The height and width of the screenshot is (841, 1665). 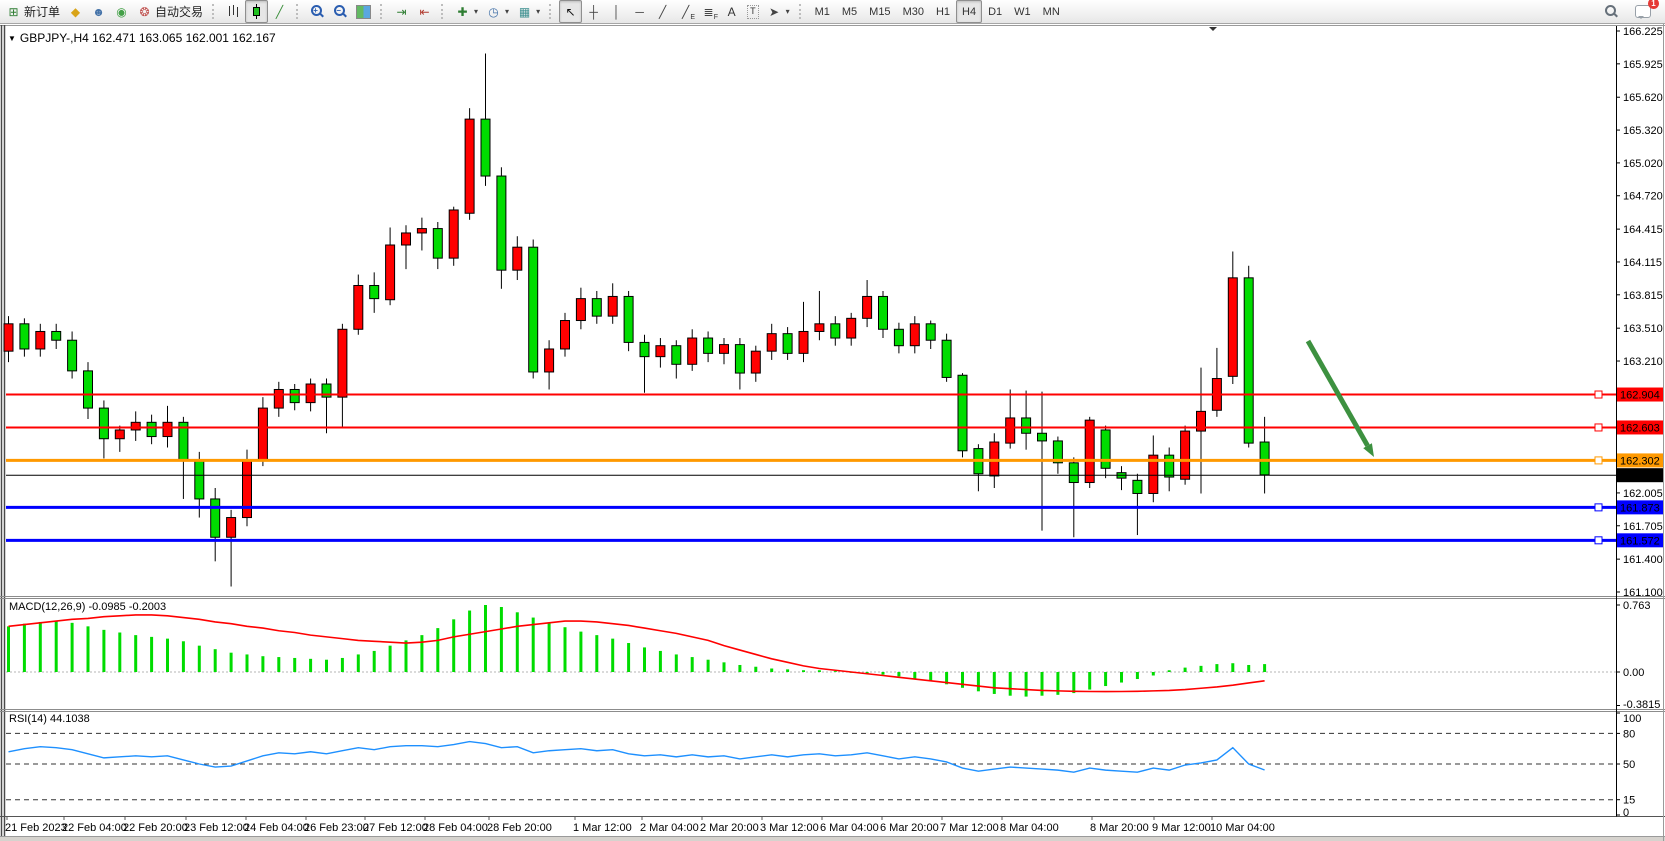 What do you see at coordinates (1611, 11) in the screenshot?
I see `search-button` at bounding box center [1611, 11].